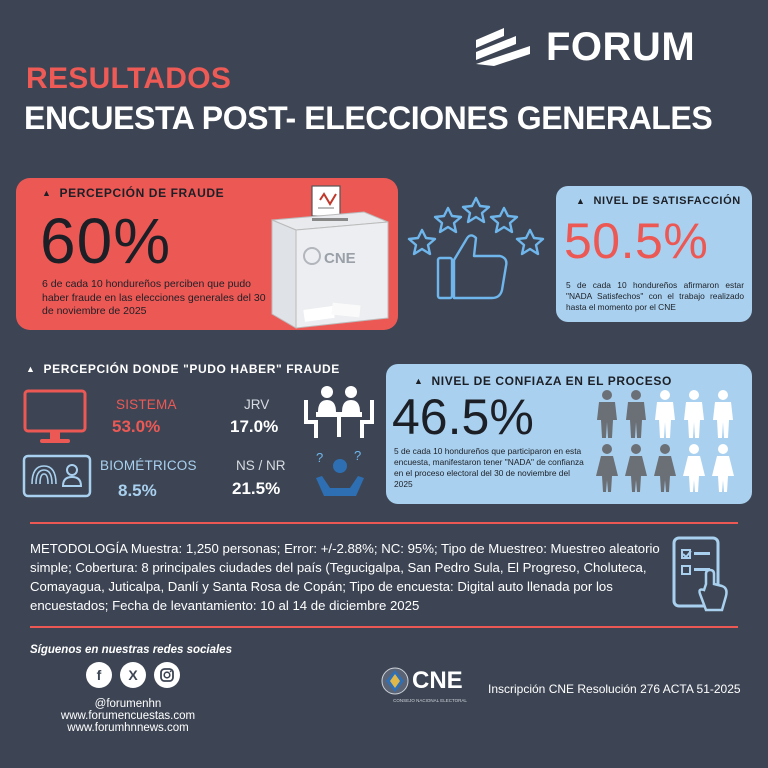  I want to click on cne-name: CNE, so click(437, 680).